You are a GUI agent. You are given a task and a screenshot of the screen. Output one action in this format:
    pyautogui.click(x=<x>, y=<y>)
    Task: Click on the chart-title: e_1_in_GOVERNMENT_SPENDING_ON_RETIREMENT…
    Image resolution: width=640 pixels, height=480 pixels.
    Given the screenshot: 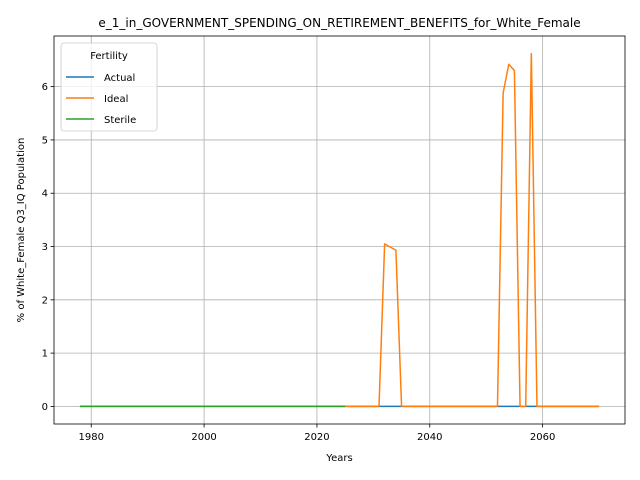 What is the action you would take?
    pyautogui.click(x=339, y=23)
    